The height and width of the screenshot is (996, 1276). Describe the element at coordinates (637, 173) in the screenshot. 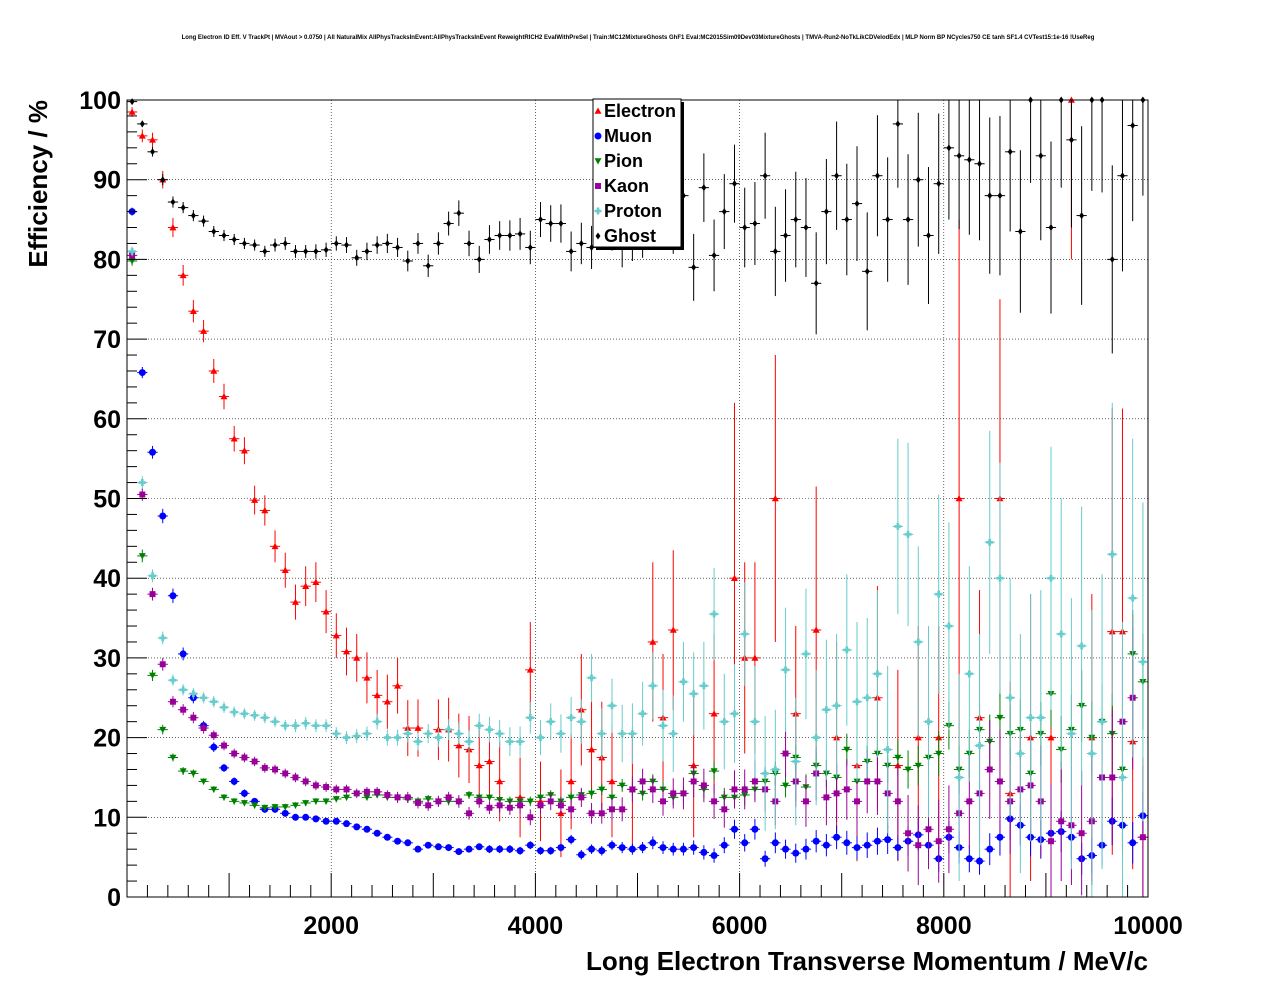

I see `legend-box` at that location.